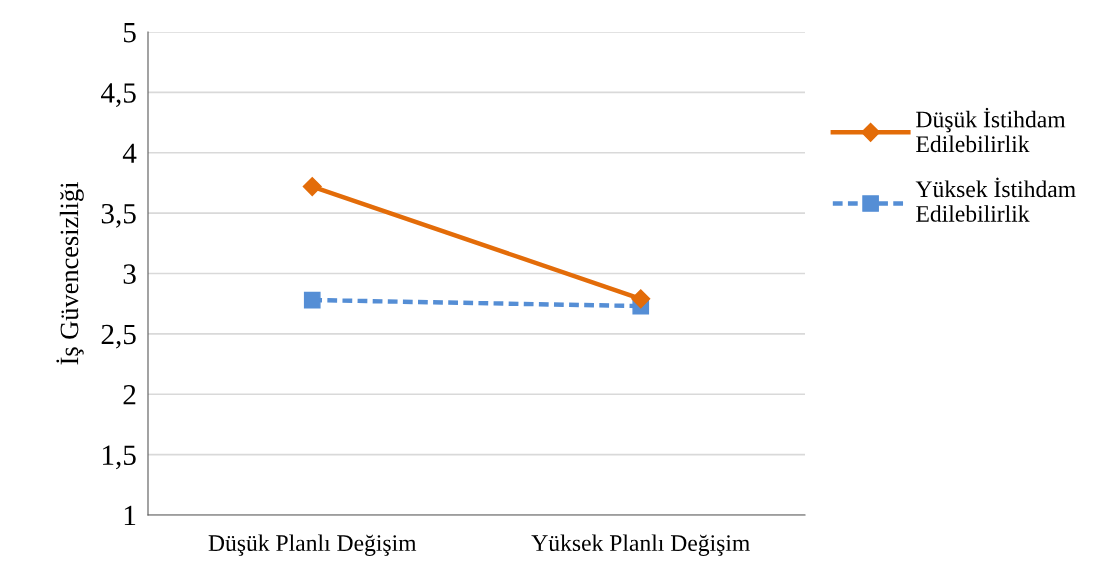 The image size is (1103, 568). I want to click on x-tick-label: Yüksek Planlı Değişim, so click(640, 545).